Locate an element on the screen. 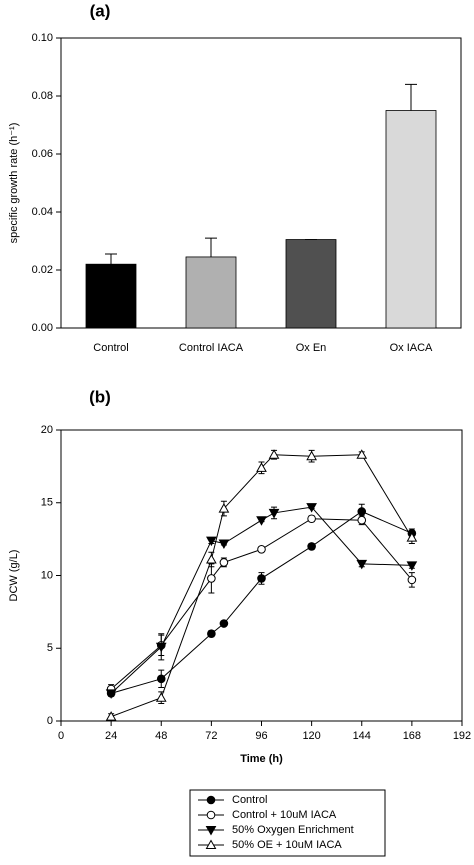  panel-label: (b) is located at coordinates (100, 396).